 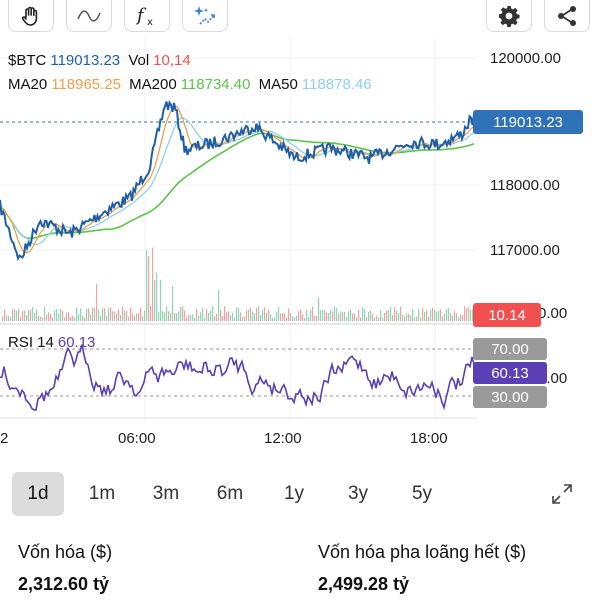 What do you see at coordinates (85, 60) in the screenshot?
I see `price-value: 119013.23` at bounding box center [85, 60].